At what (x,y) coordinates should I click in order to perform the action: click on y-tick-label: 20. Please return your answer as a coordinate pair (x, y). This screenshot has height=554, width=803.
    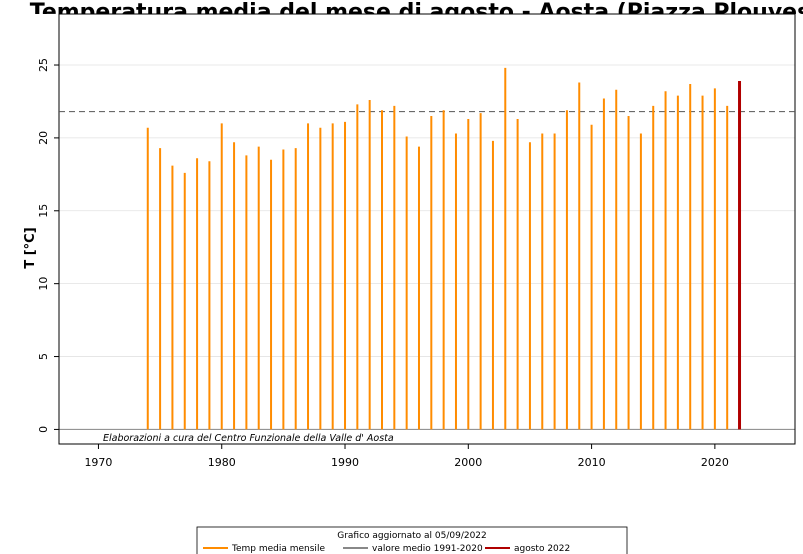
    Looking at the image, I should click on (43, 138).